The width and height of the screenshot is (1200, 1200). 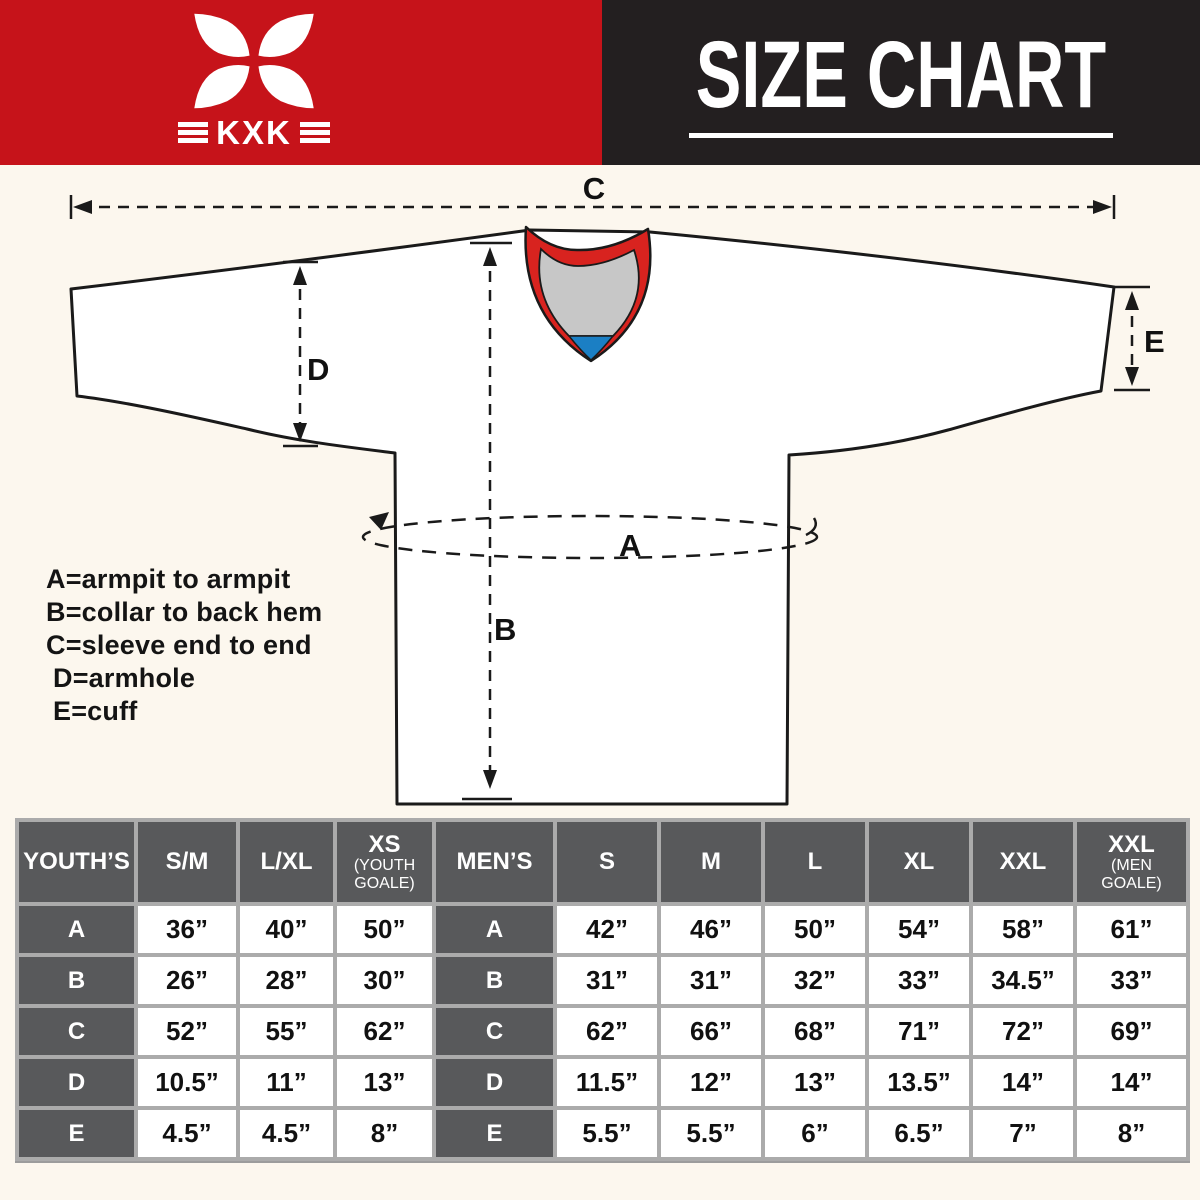 What do you see at coordinates (1023, 1133) in the screenshot?
I see `men-value-cell: 7”` at bounding box center [1023, 1133].